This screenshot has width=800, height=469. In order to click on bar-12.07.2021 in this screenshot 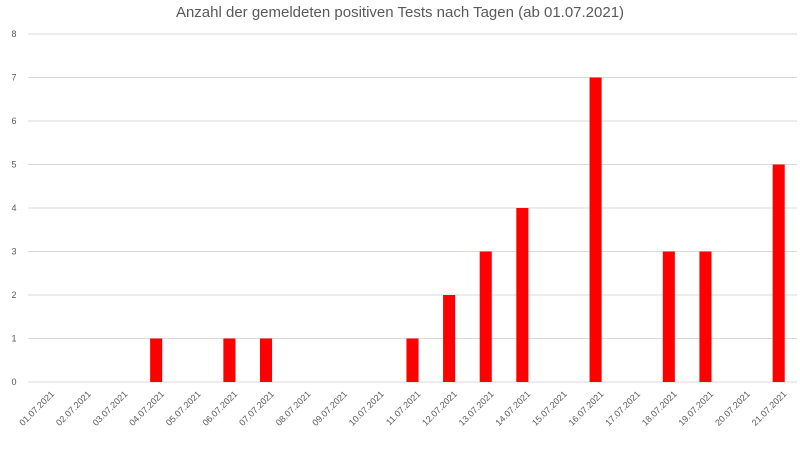, I will do `click(449, 338)`.